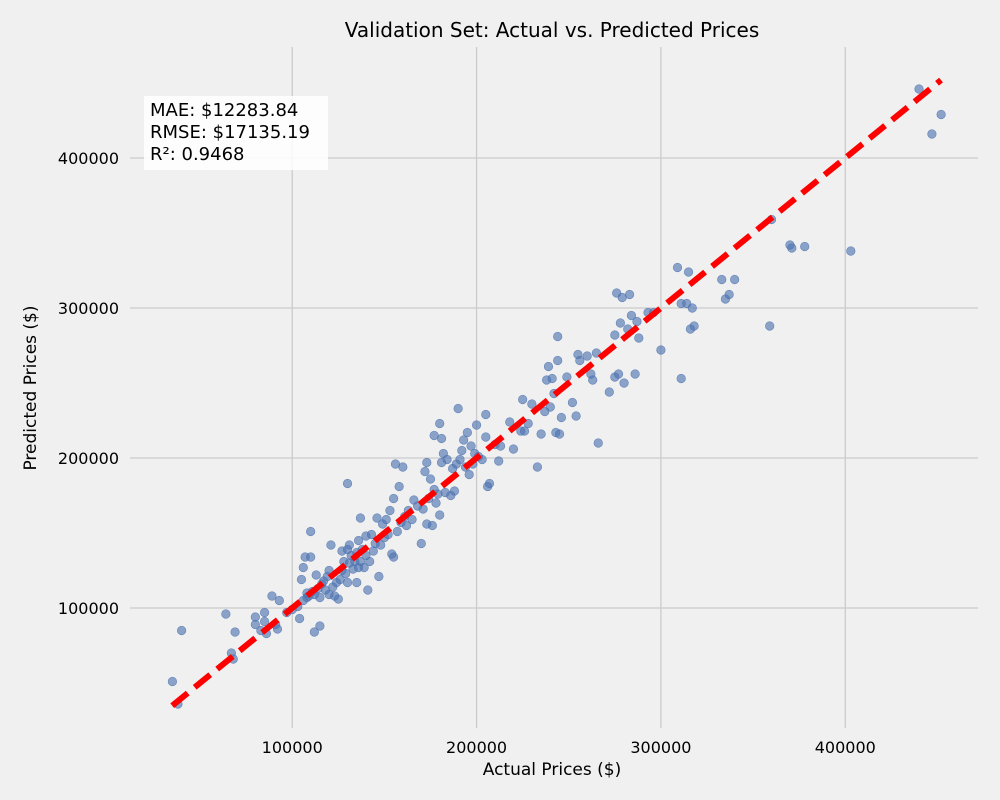 This screenshot has height=800, width=1000. What do you see at coordinates (88, 458) in the screenshot?
I see `y-tick-label: 200000` at bounding box center [88, 458].